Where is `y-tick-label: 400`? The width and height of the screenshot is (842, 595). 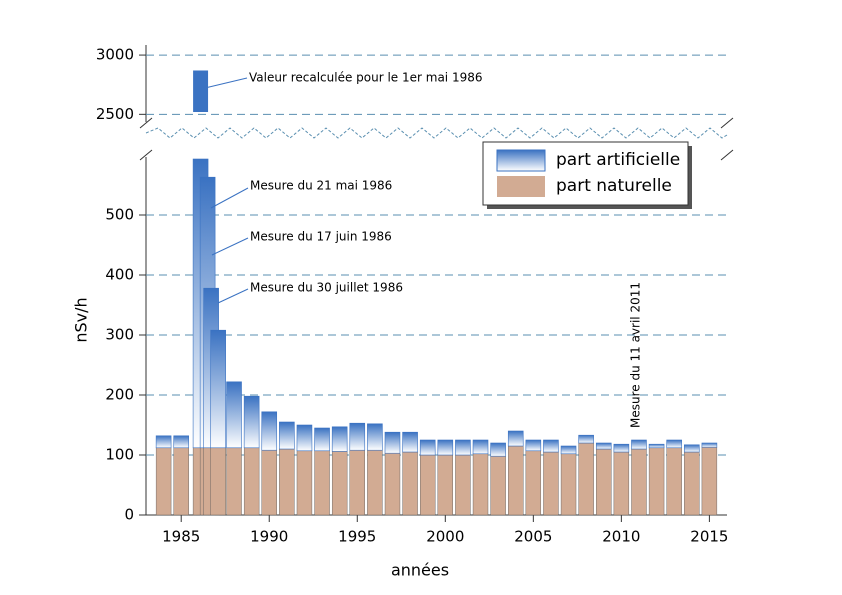
y-tick-label: 400 is located at coordinates (119, 275).